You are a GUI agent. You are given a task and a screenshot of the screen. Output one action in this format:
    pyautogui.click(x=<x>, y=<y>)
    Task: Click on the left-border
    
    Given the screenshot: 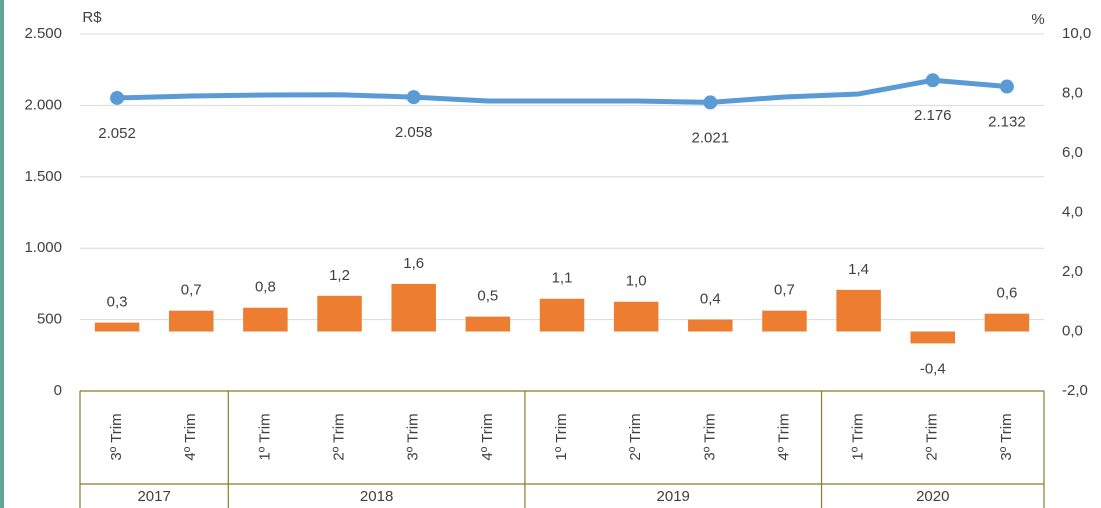 What is the action you would take?
    pyautogui.click(x=2, y=254)
    